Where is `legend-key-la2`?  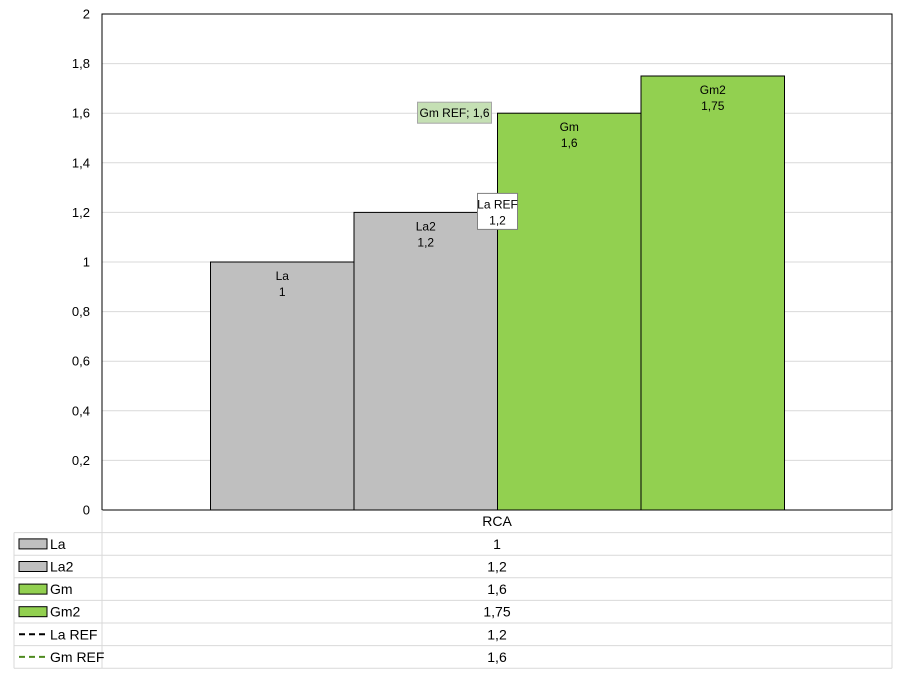 legend-key-la2 is located at coordinates (33, 566).